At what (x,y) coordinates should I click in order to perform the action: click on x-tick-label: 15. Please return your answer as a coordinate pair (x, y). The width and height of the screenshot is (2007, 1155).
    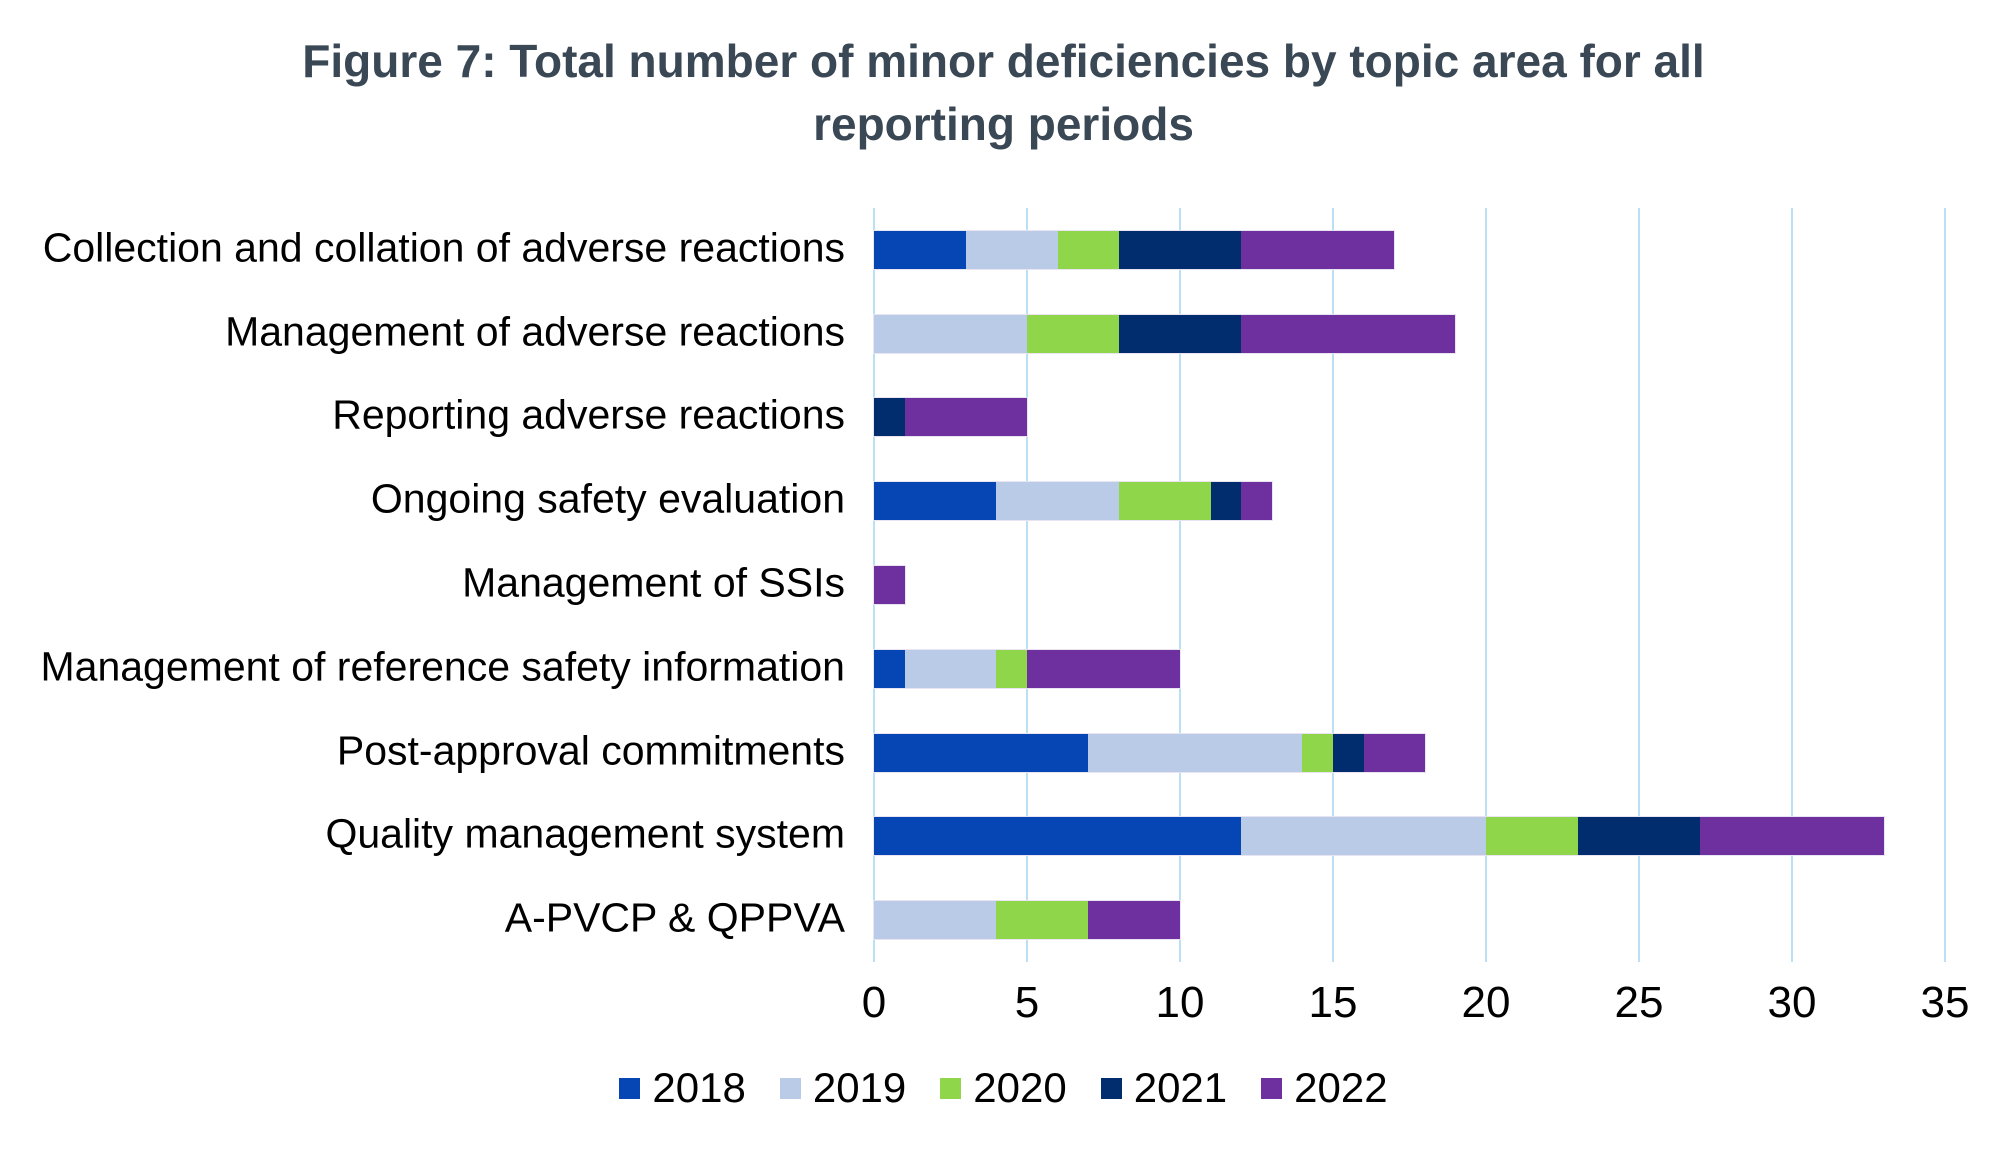
    Looking at the image, I should click on (1333, 1002).